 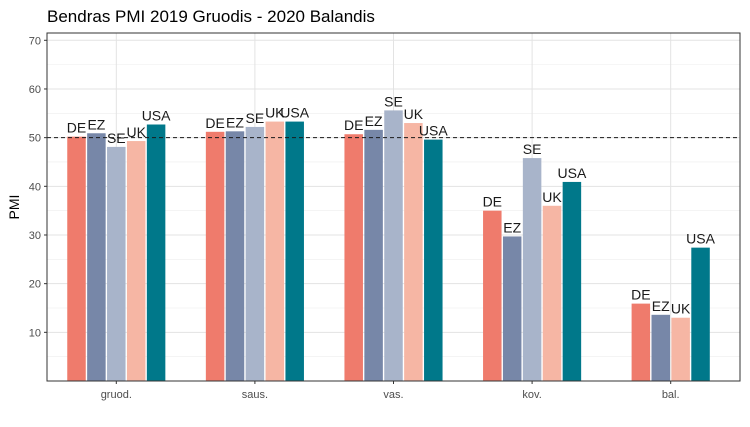 What do you see at coordinates (393, 395) in the screenshot?
I see `x-tick-label: vas.` at bounding box center [393, 395].